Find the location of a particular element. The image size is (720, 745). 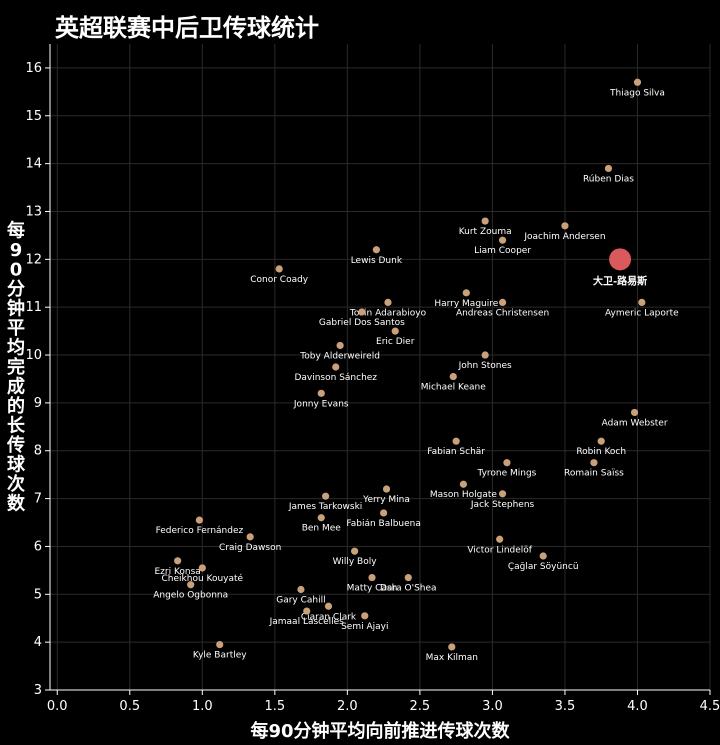

data-point-label: Robin Koch is located at coordinates (601, 452).